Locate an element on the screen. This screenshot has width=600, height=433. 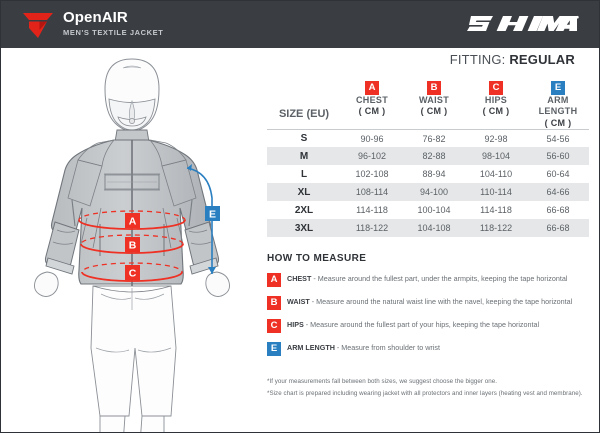
header-chest-unit: ( CM ) is located at coordinates (372, 111).